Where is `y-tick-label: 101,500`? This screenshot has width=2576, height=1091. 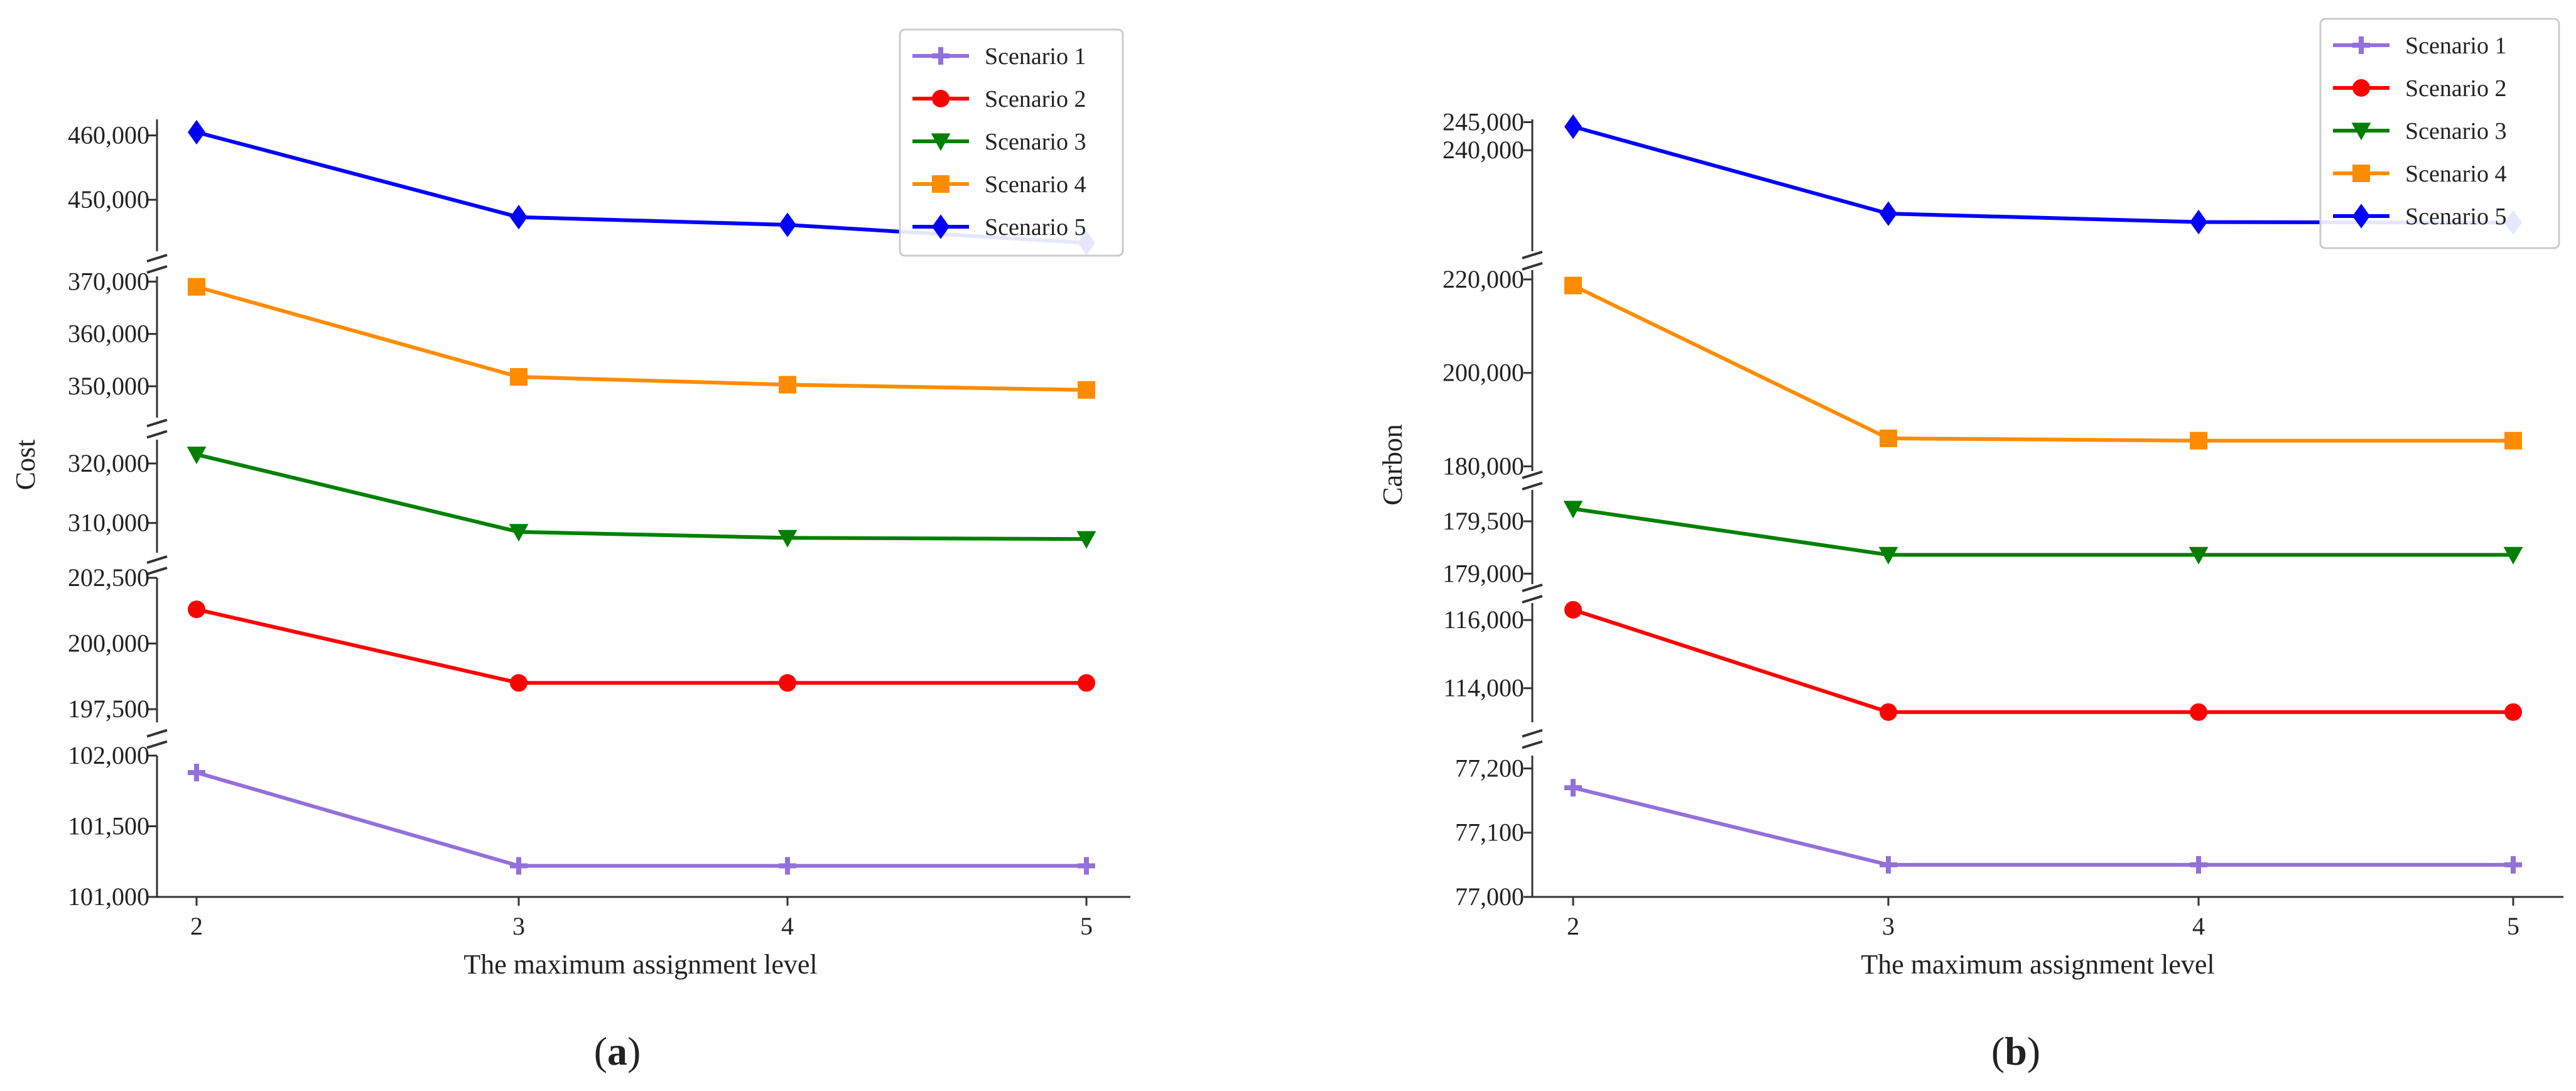 y-tick-label: 101,500 is located at coordinates (108, 826).